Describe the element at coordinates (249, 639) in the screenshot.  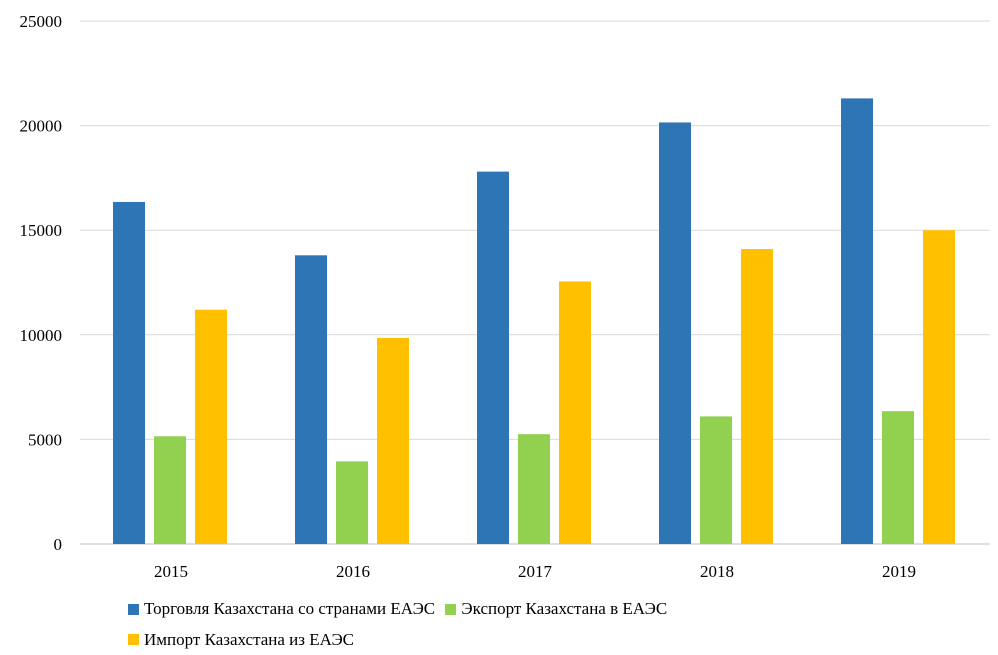
I see `legend-label: Импорт Казахстана из ЕАЭС` at that location.